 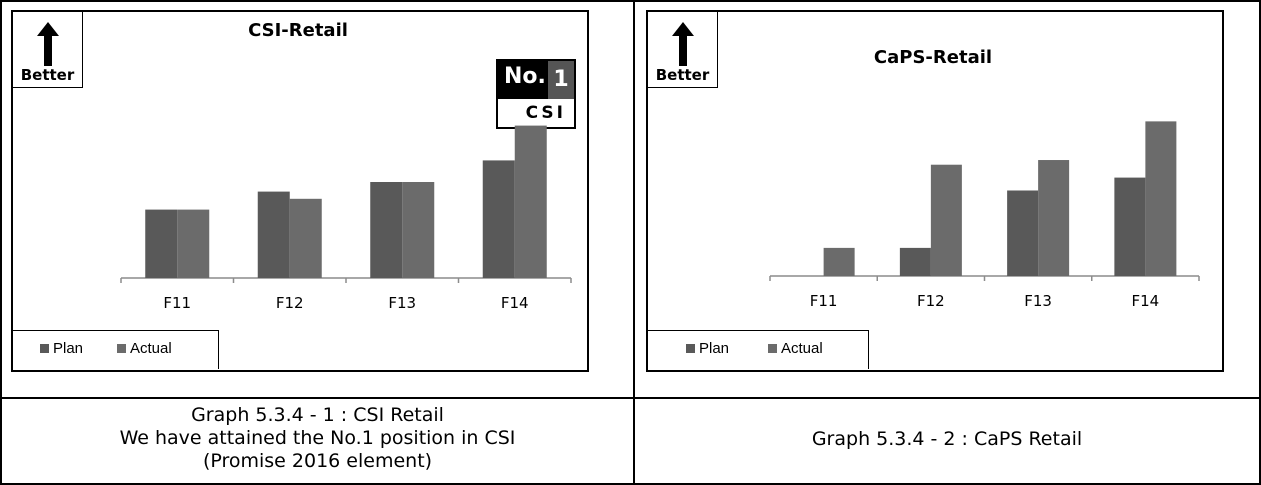 I want to click on table-column-divider, so click(x=634, y=242).